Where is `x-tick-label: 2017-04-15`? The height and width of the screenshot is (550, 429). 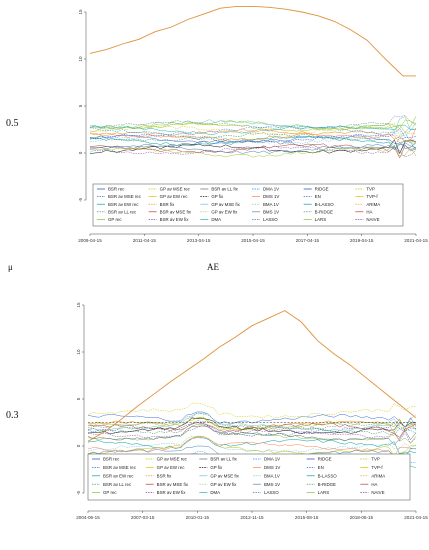
x-tick-label: 2017-04-15 is located at coordinates (308, 240).